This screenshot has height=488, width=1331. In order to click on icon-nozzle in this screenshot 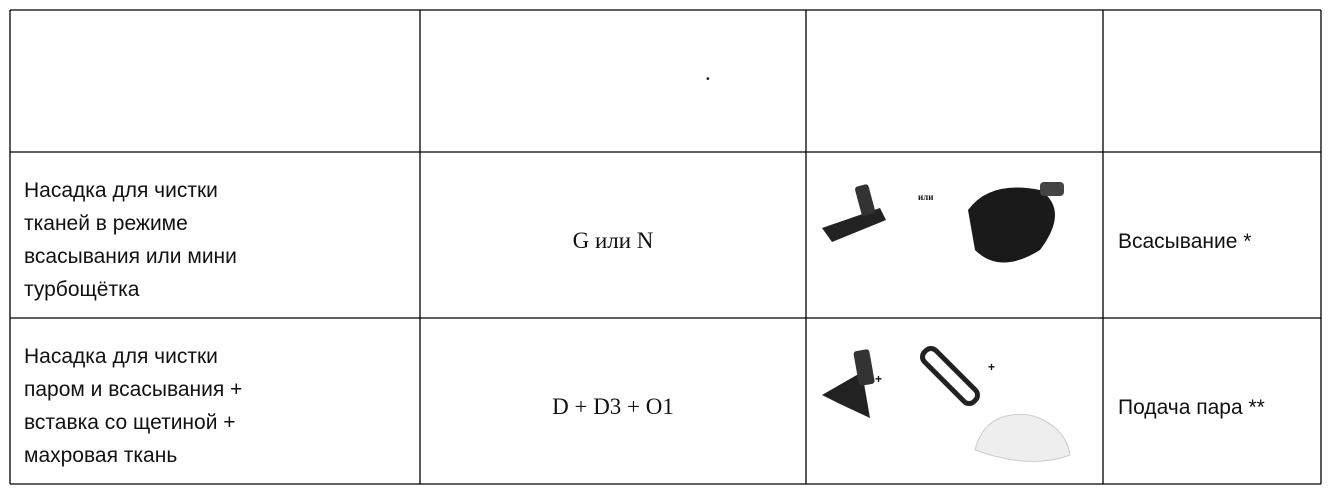, I will do `click(854, 213)`.